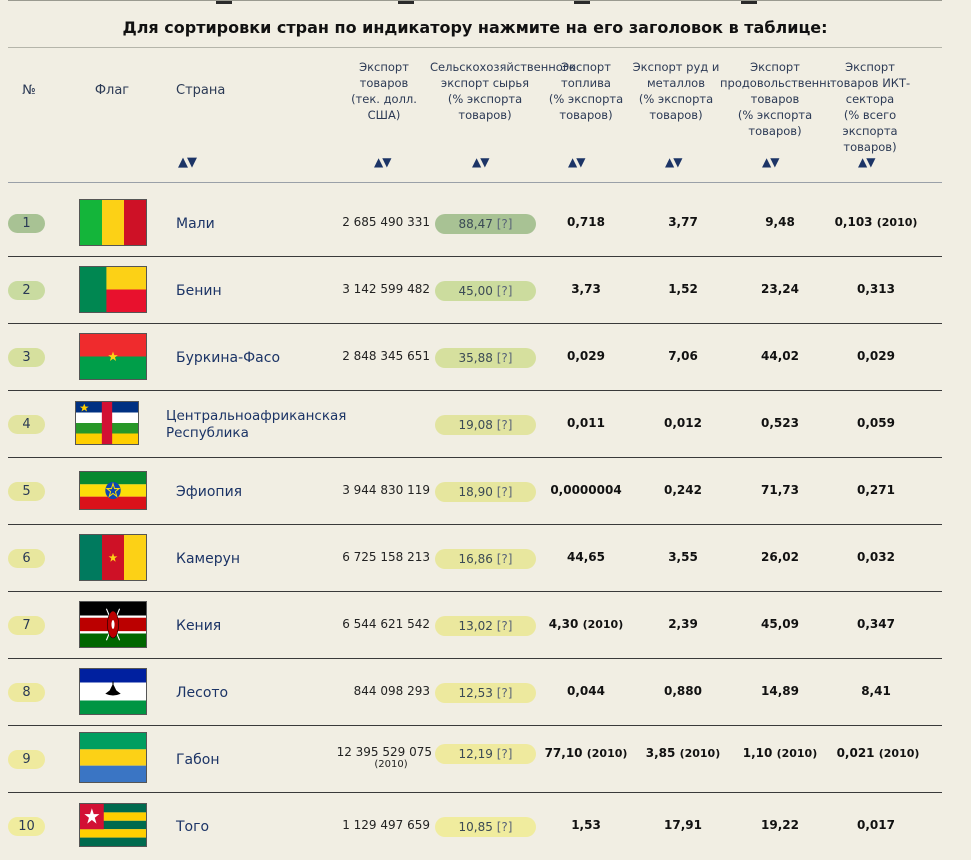 This screenshot has width=971, height=860. What do you see at coordinates (683, 423) in the screenshot?
I see `ore-exports: 0,012` at bounding box center [683, 423].